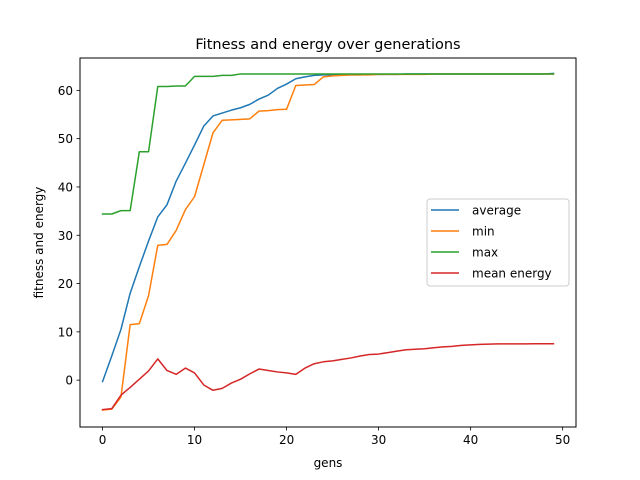  Describe the element at coordinates (562, 440) in the screenshot. I see `x-tick-label: 50` at that location.